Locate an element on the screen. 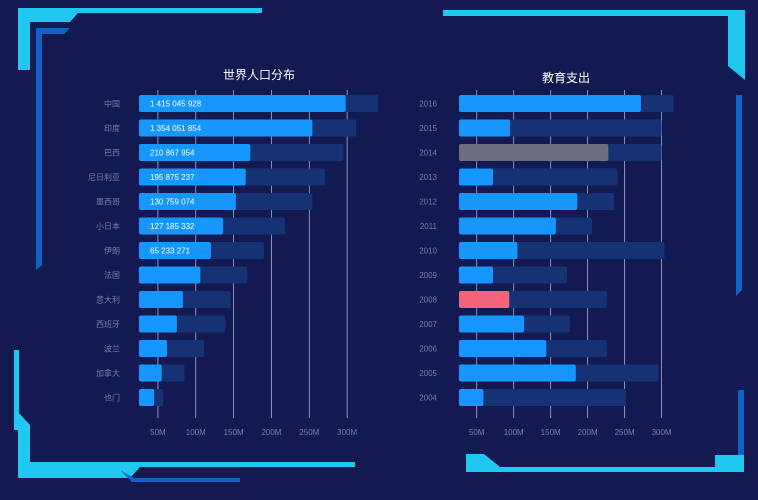  category-label: 加拿大 is located at coordinates (108, 373).